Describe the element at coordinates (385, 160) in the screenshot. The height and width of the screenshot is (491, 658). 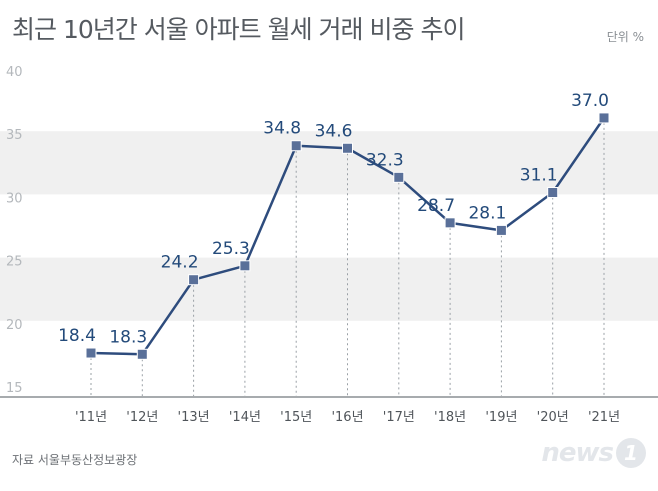
I see `data-label: 32.3` at that location.